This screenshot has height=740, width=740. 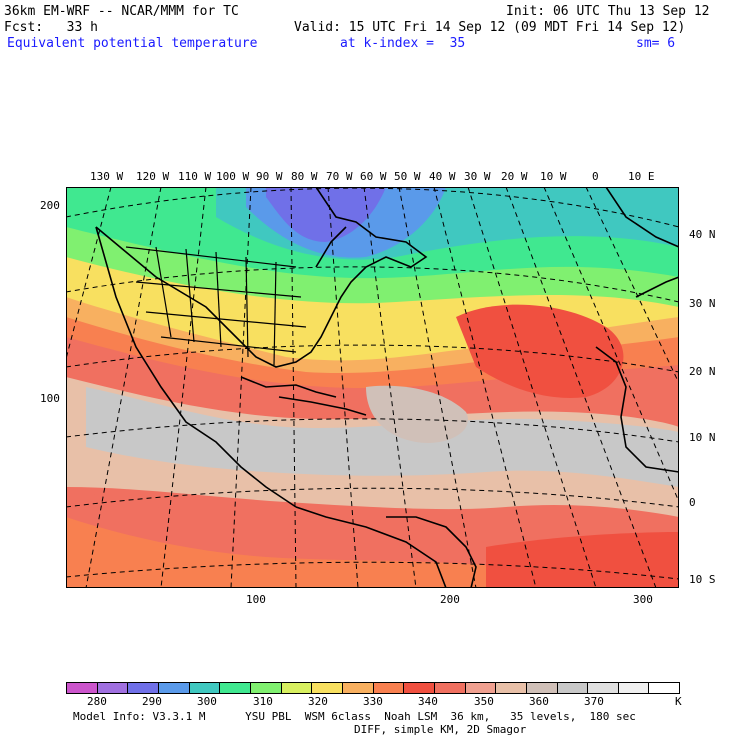 What do you see at coordinates (442, 176) in the screenshot?
I see `lon-label: 40 W` at bounding box center [442, 176].